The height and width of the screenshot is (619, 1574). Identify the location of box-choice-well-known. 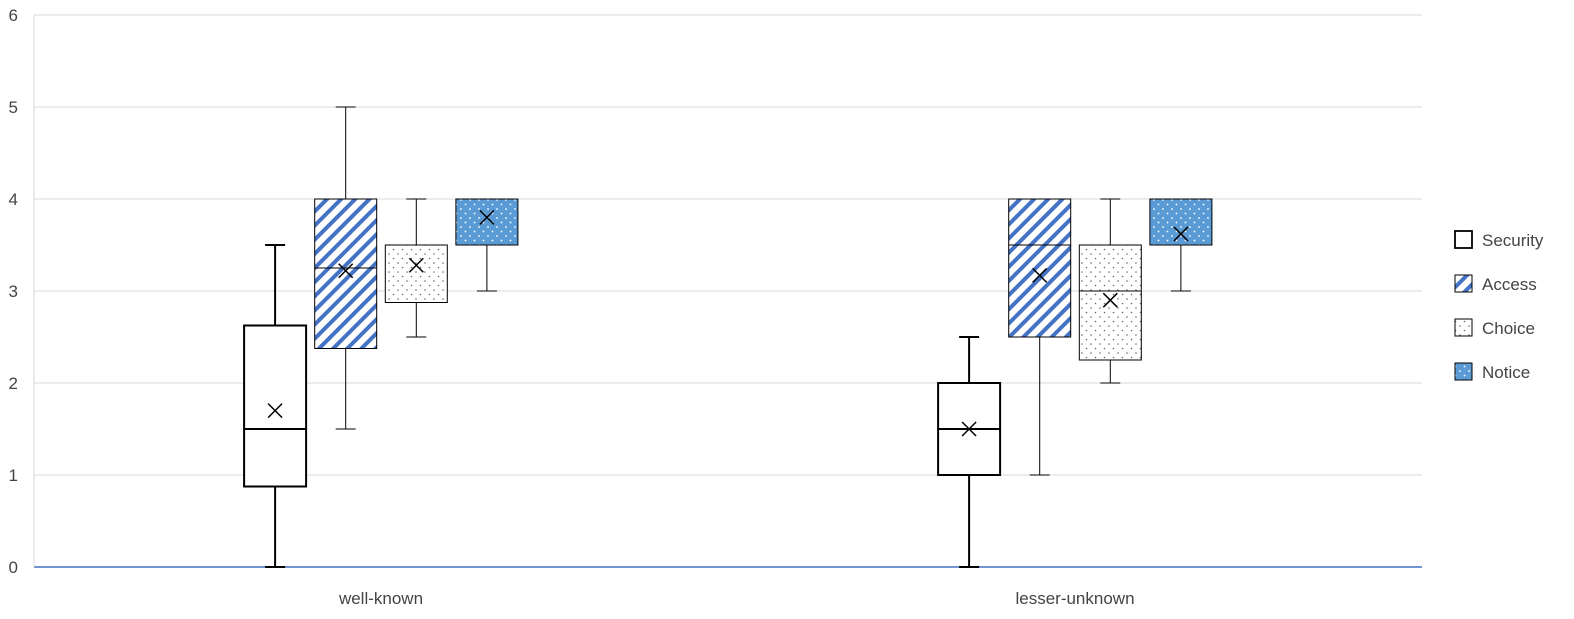
(416, 268).